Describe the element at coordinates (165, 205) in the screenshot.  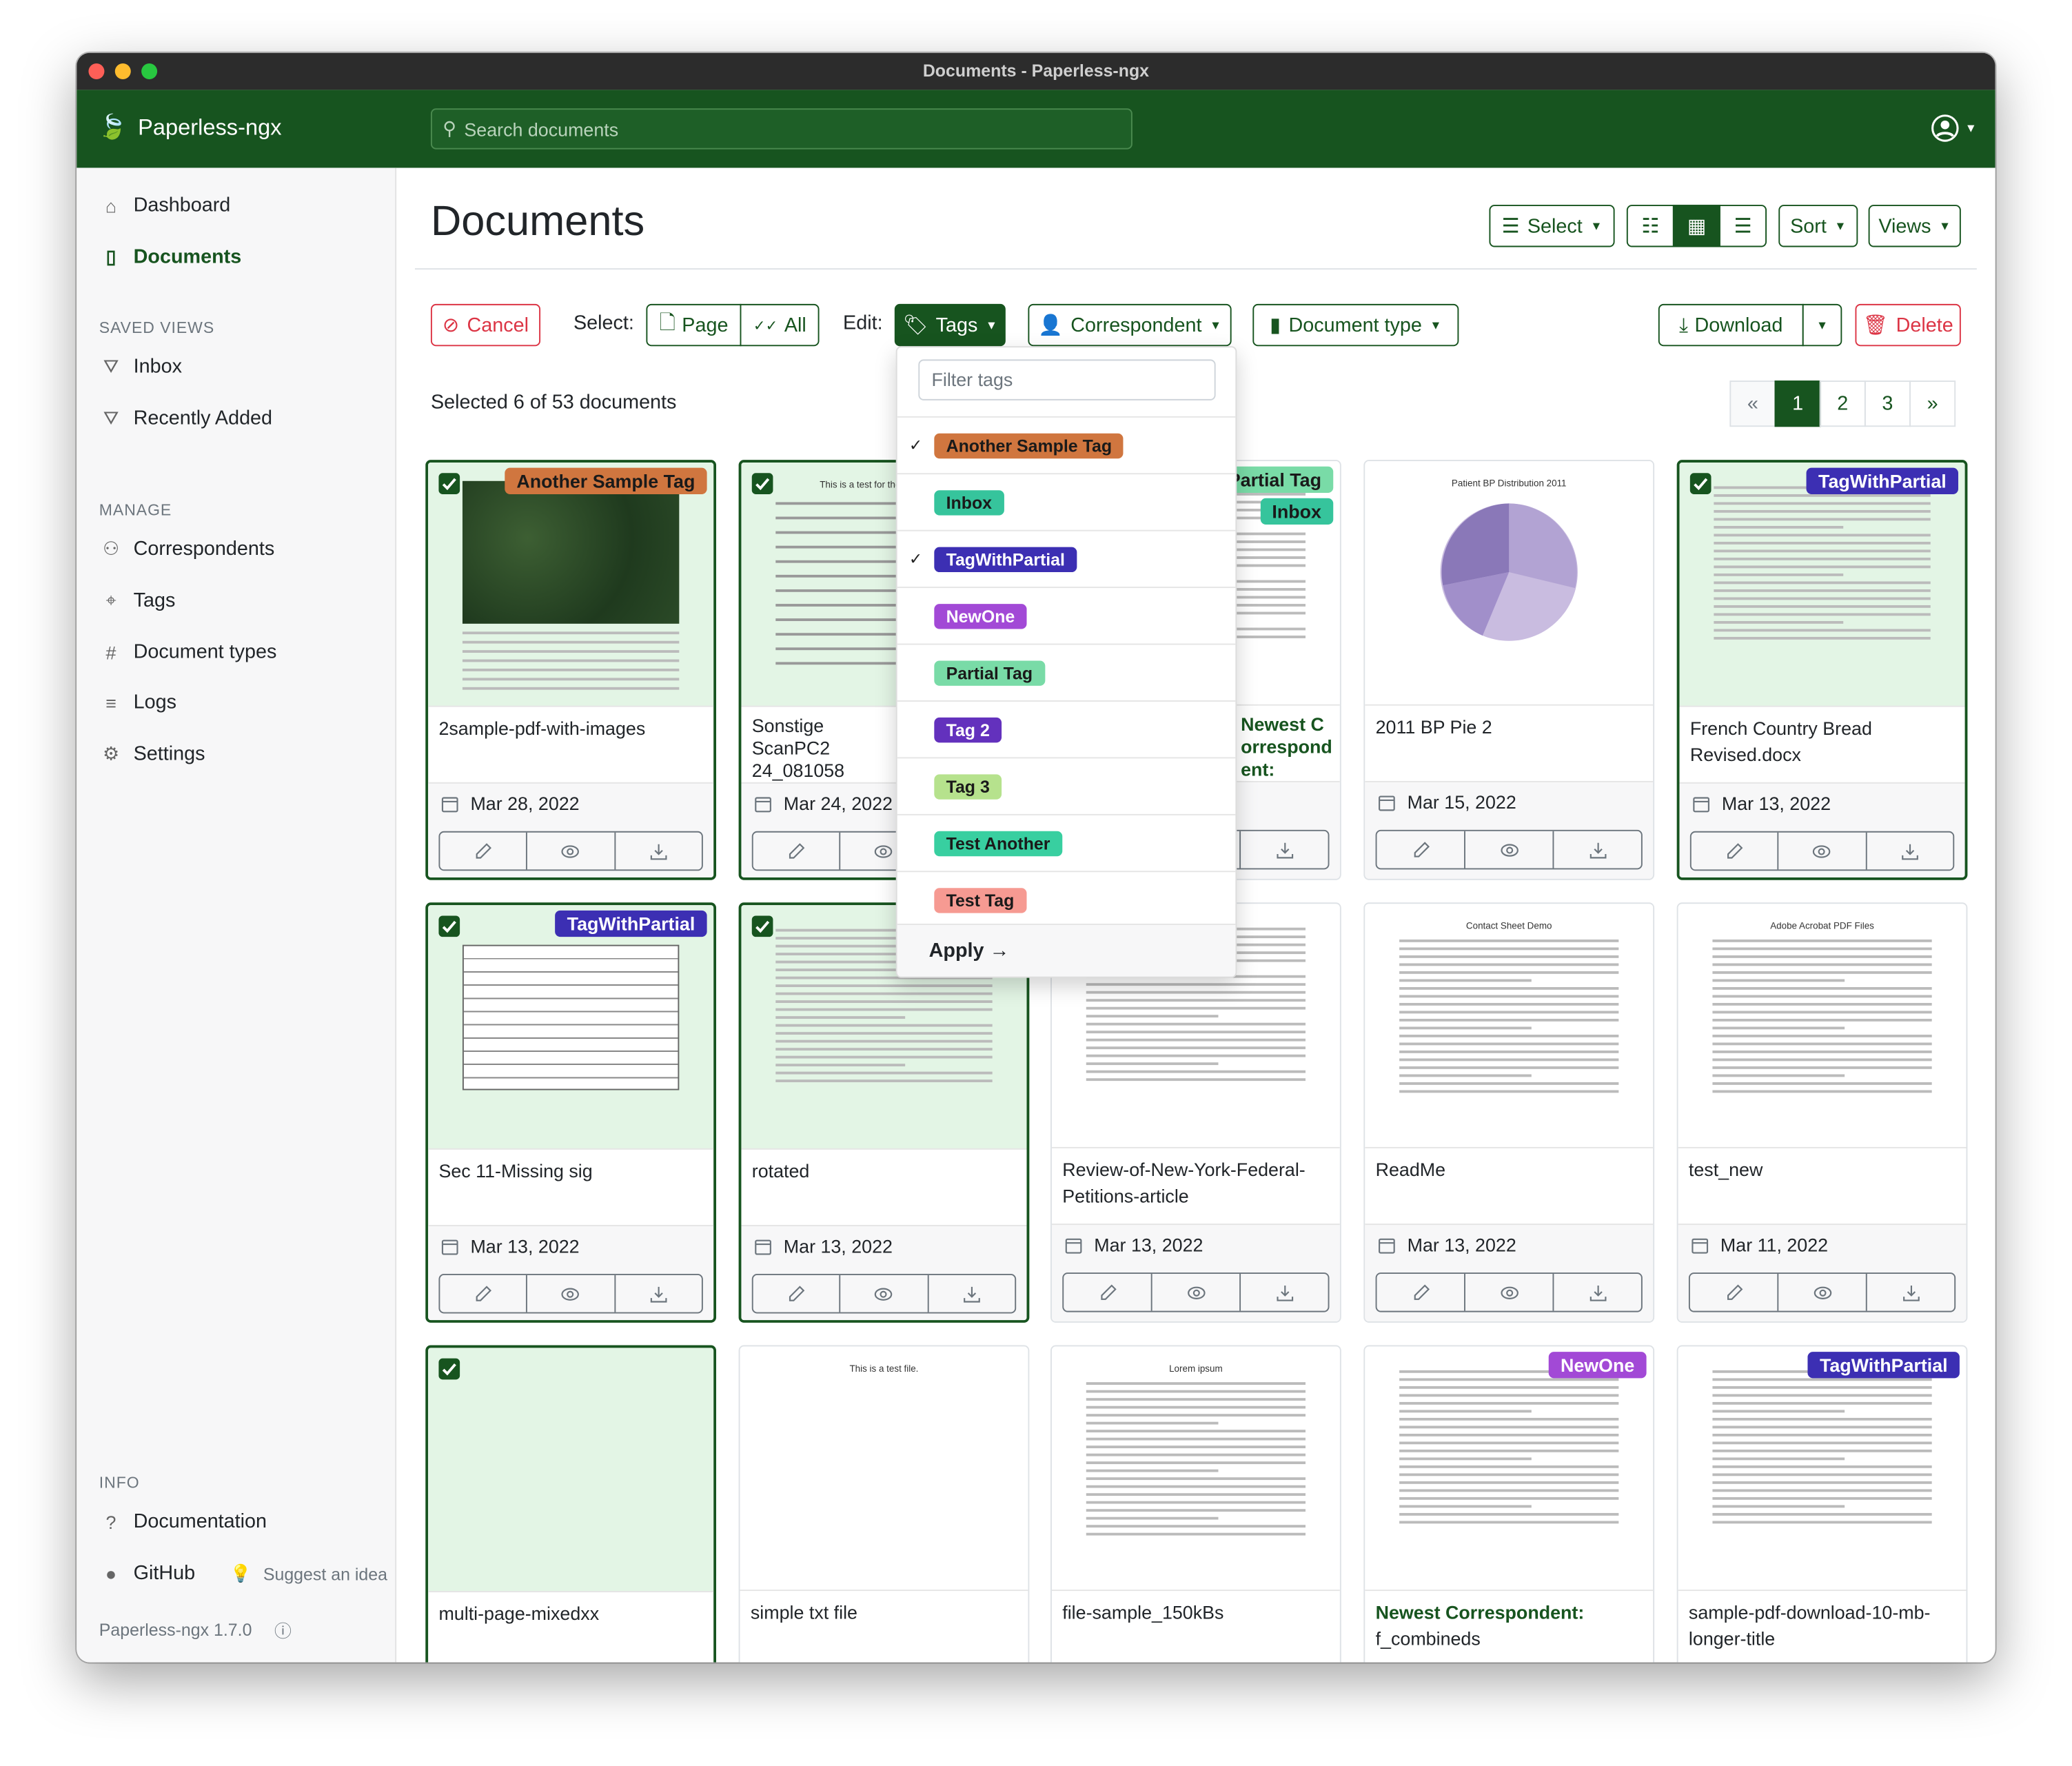
I see `sidebar-item-dashboard: ⌂ Dashboard` at that location.